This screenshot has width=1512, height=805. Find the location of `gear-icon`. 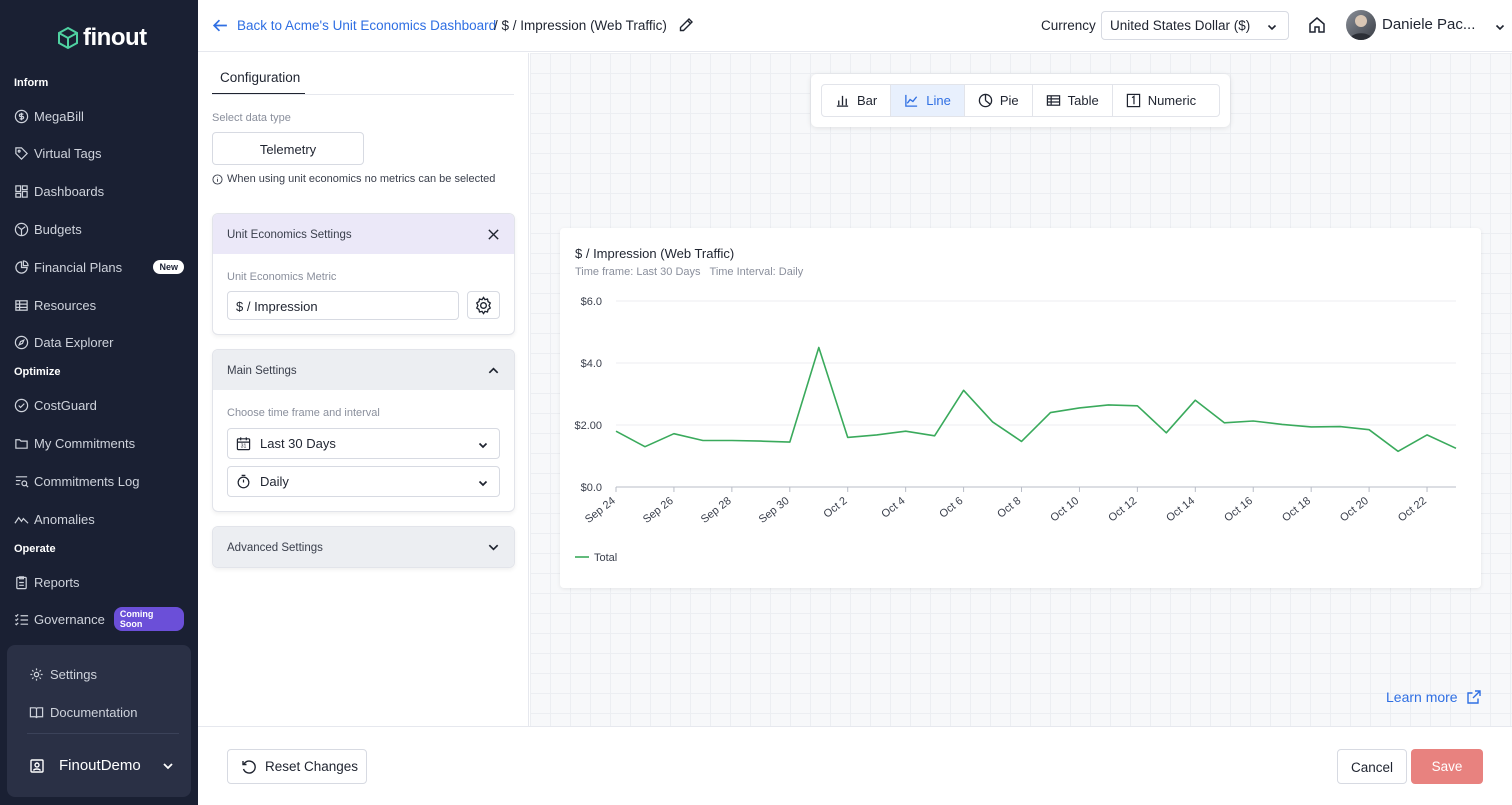

gear-icon is located at coordinates (483, 305).